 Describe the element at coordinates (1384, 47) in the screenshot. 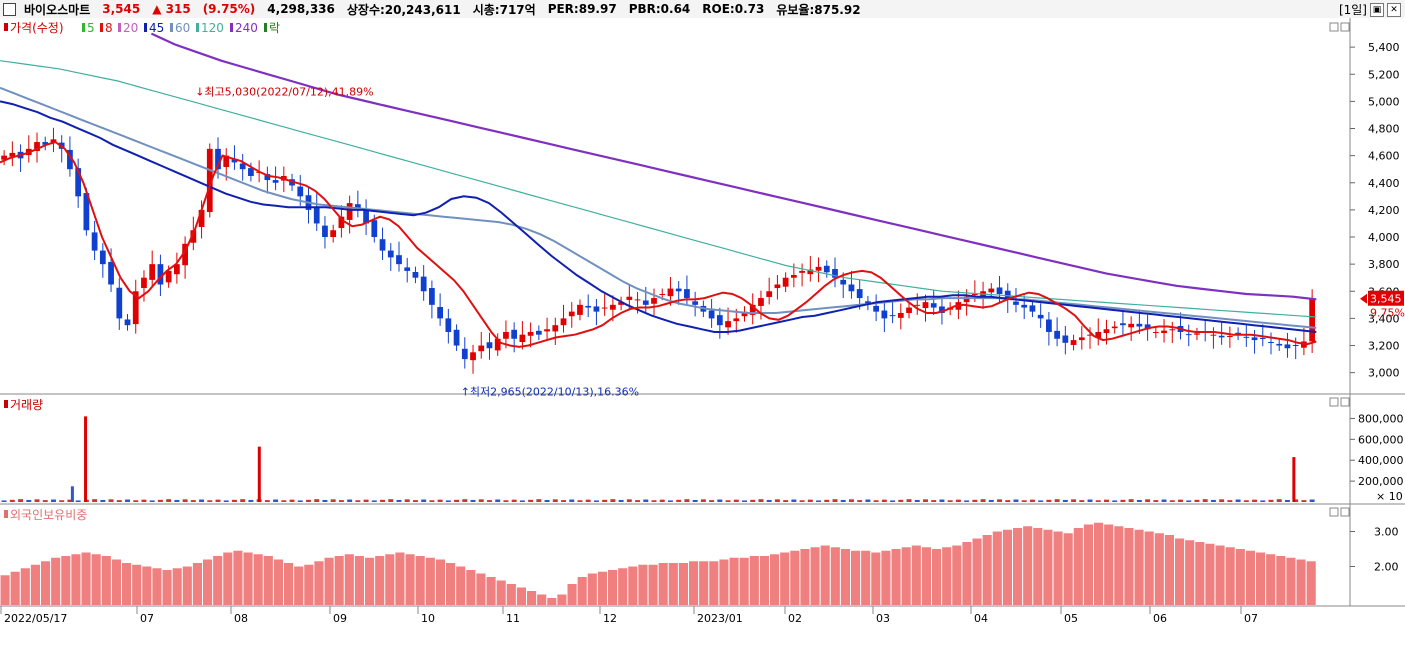

I see `price-tick-label: 5,400` at that location.